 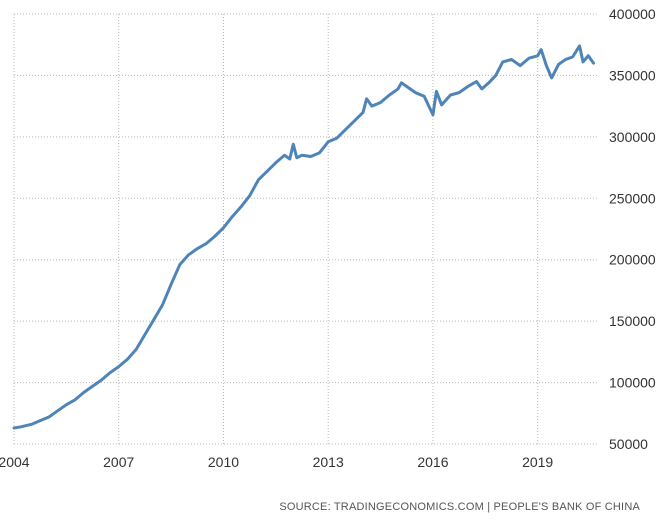 I want to click on y-axis-tick-label: 350000, so click(x=632, y=75).